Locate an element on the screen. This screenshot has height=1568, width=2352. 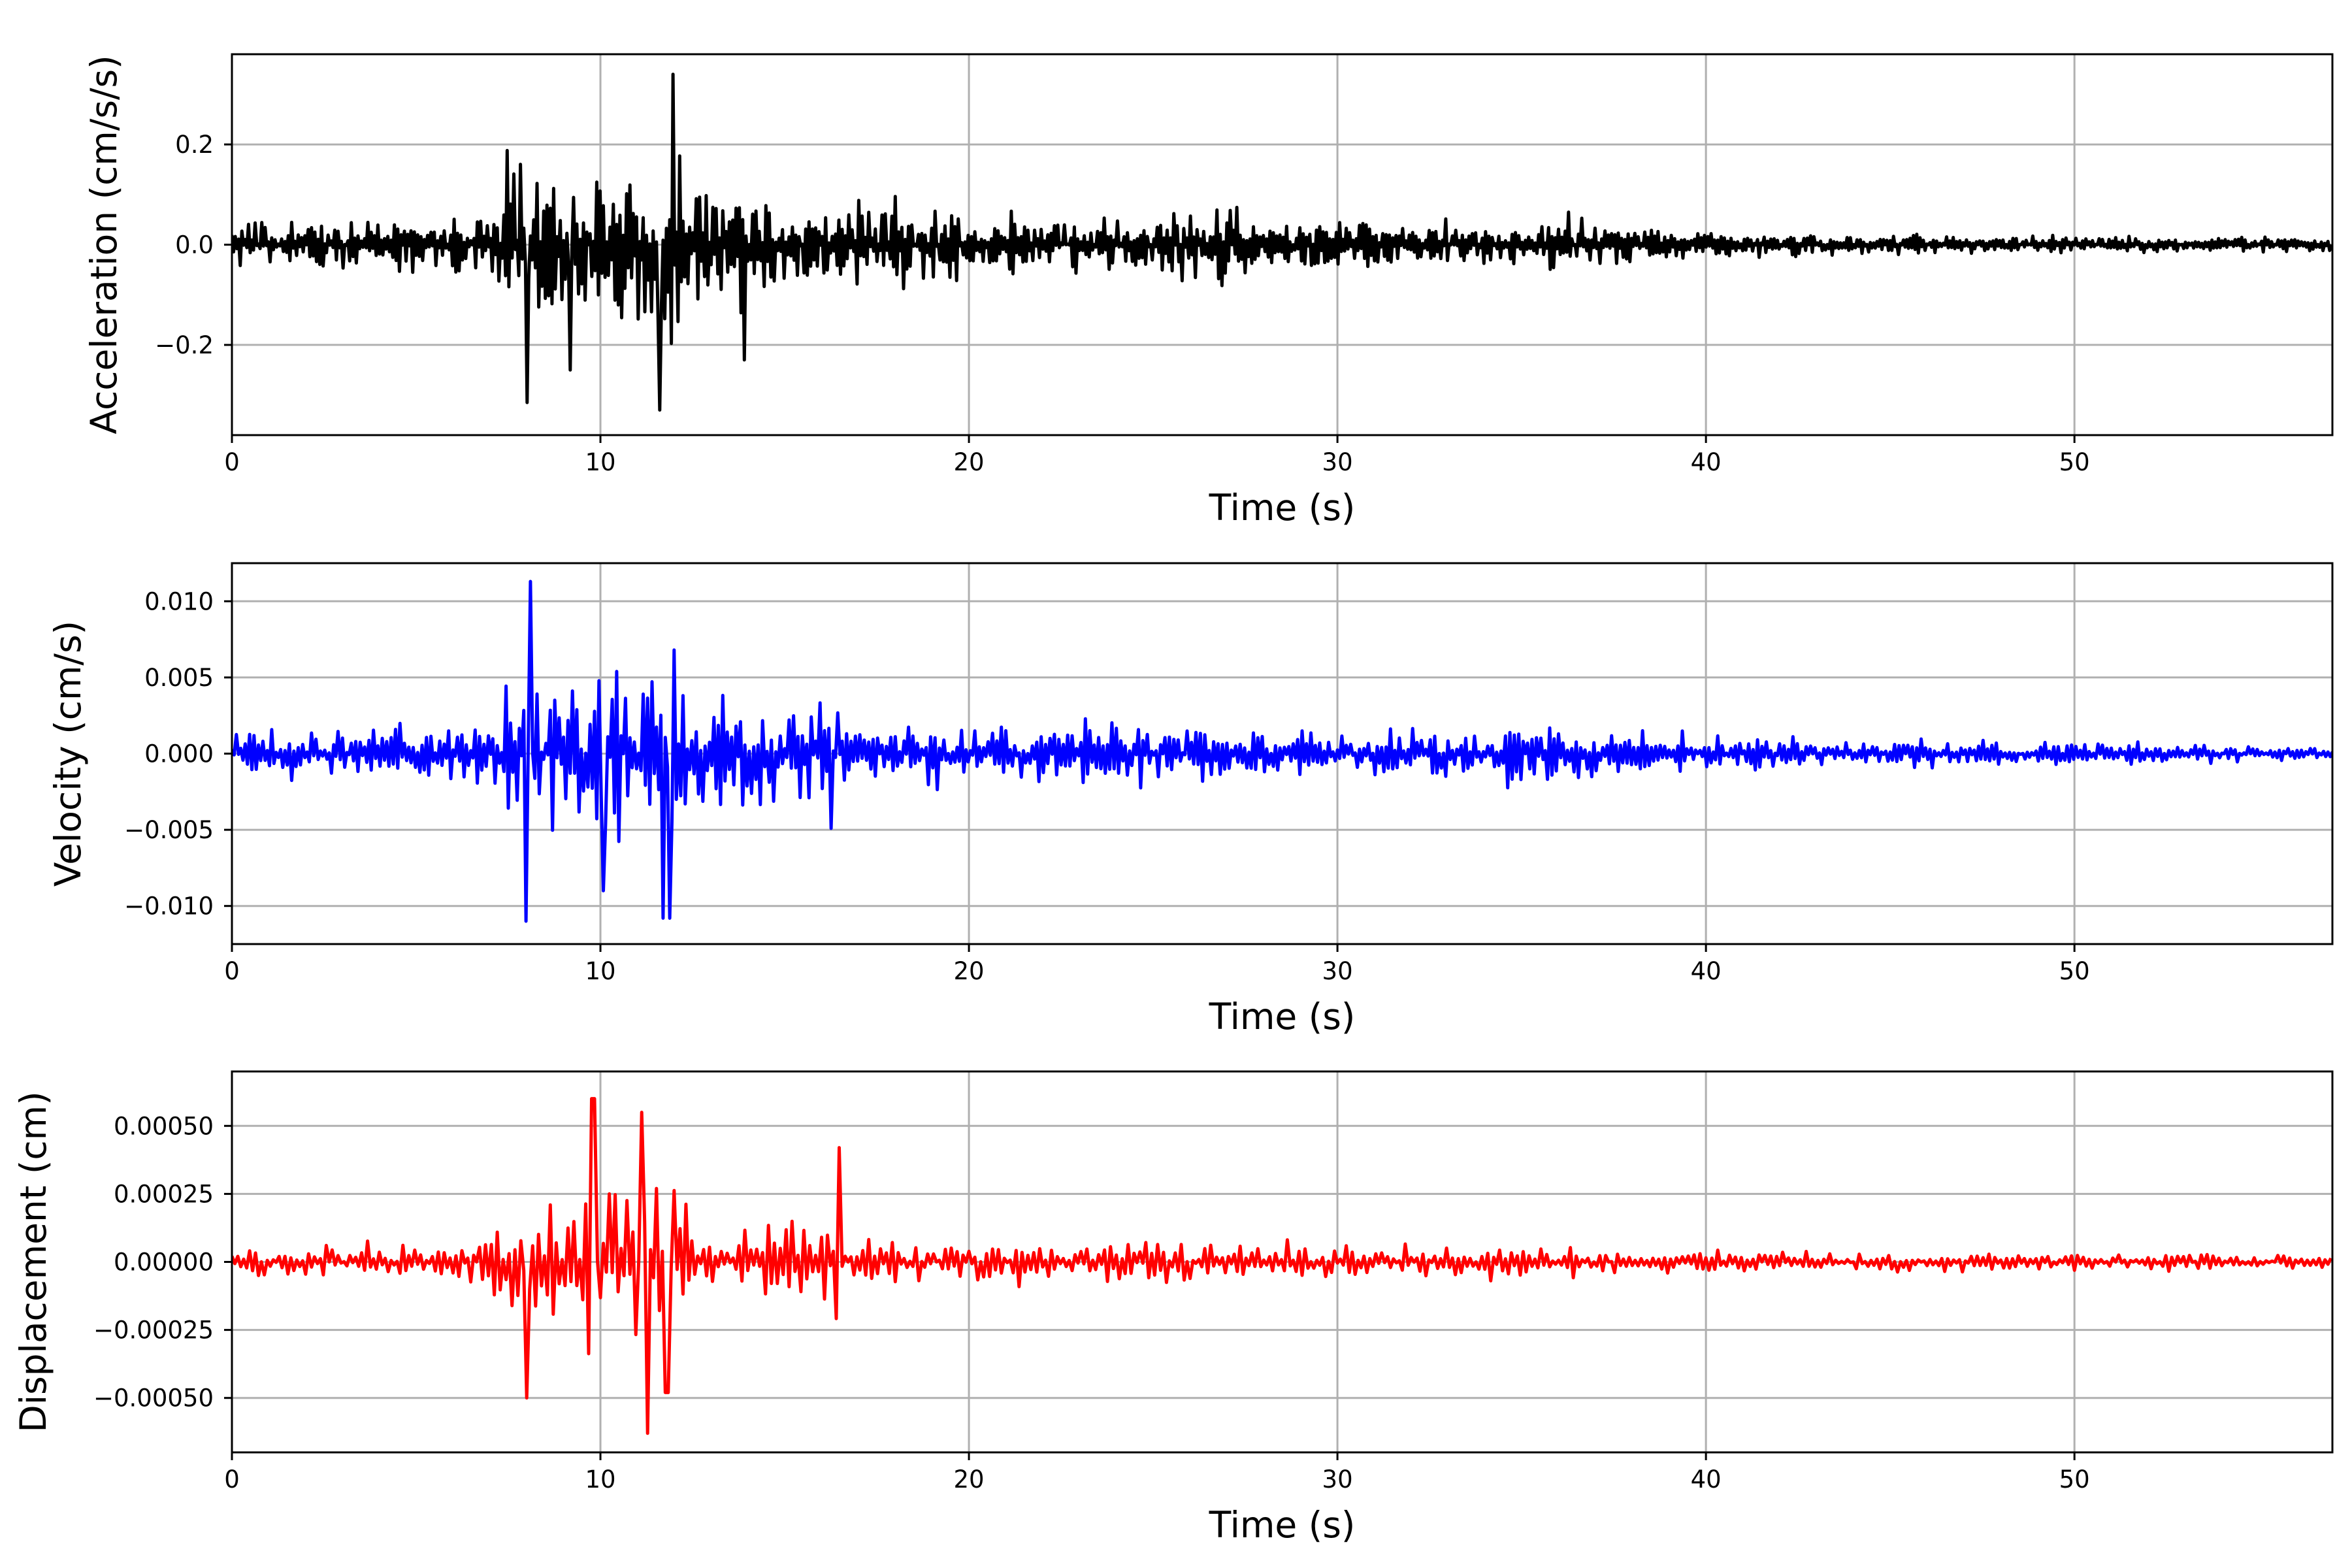
y-tick-label: 0.010 is located at coordinates (179, 601).